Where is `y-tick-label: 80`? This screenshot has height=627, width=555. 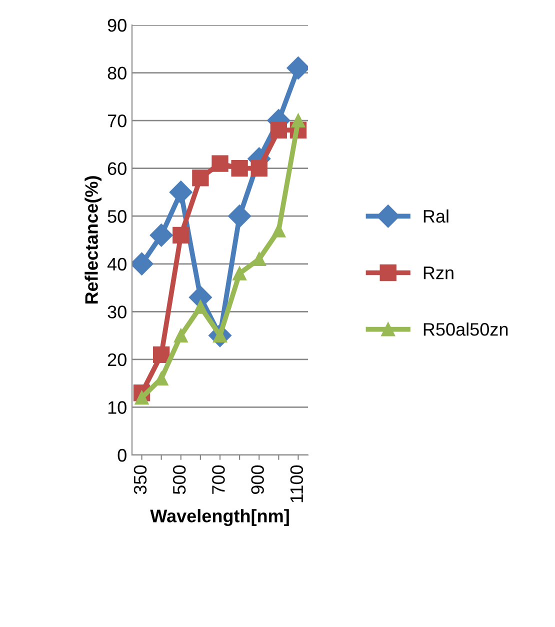
y-tick-label: 80 is located at coordinates (117, 73).